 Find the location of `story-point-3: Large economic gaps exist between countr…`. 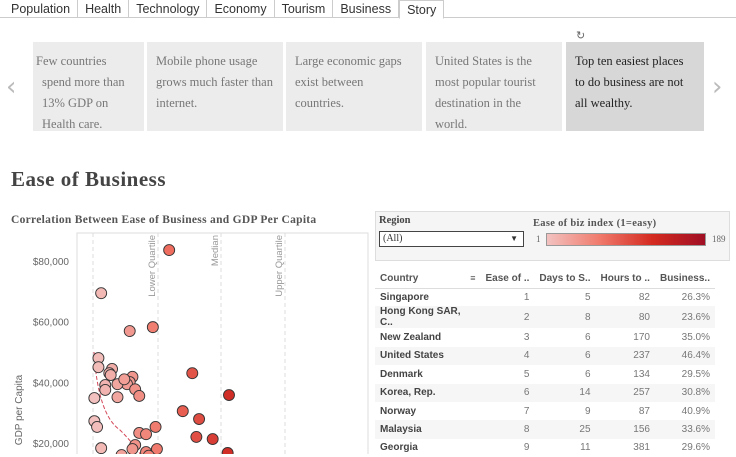

story-point-3: Large economic gaps exist between countr… is located at coordinates (354, 86).